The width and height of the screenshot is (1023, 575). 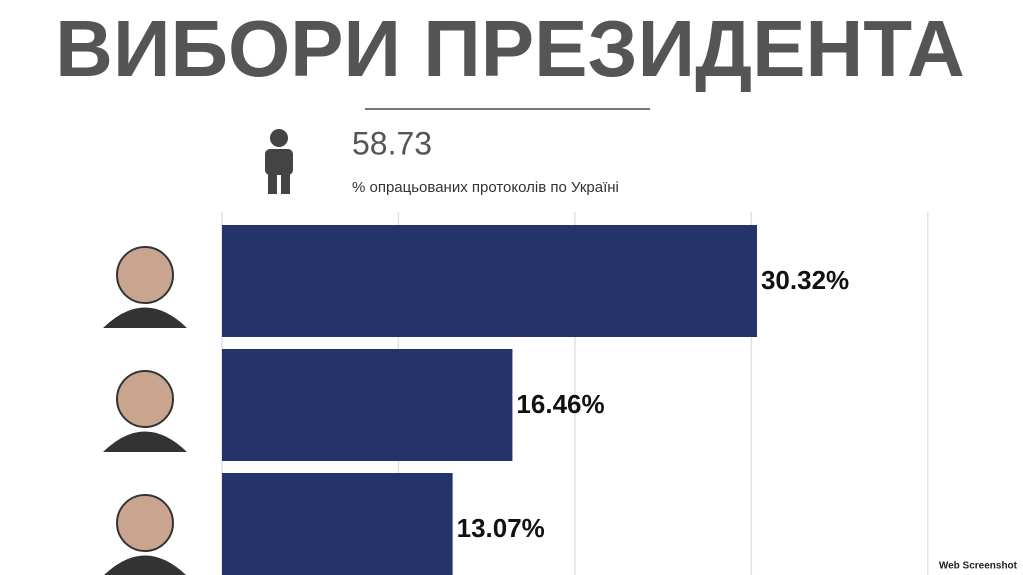 I want to click on value-label: 13.07%, so click(x=501, y=528).